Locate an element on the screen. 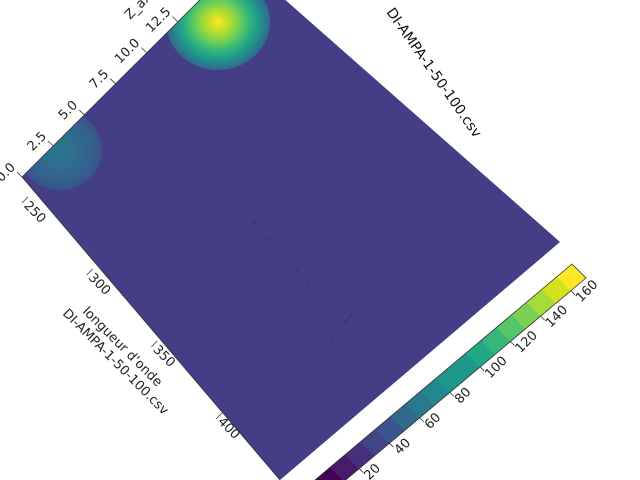 This screenshot has width=640, height=480. z-tick-label: 7.5 is located at coordinates (99, 79).